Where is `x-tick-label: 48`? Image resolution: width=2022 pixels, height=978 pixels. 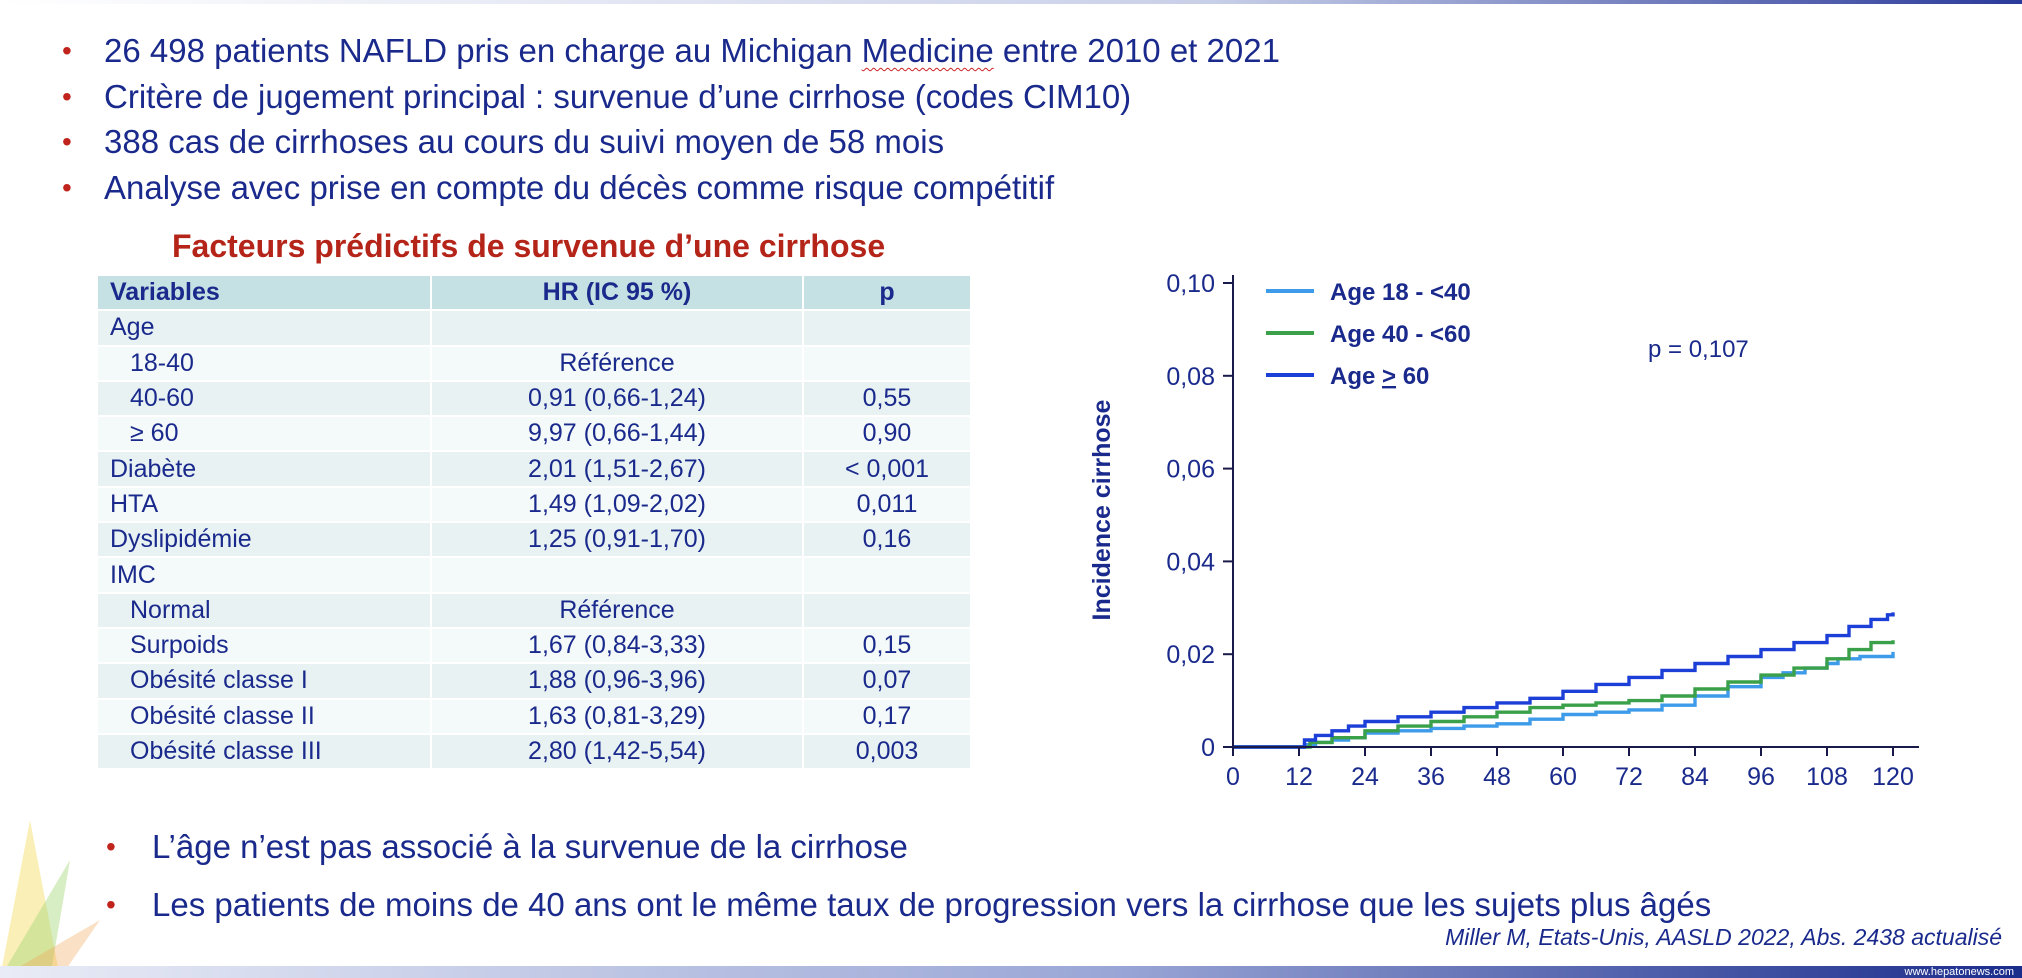
x-tick-label: 48 is located at coordinates (1497, 777).